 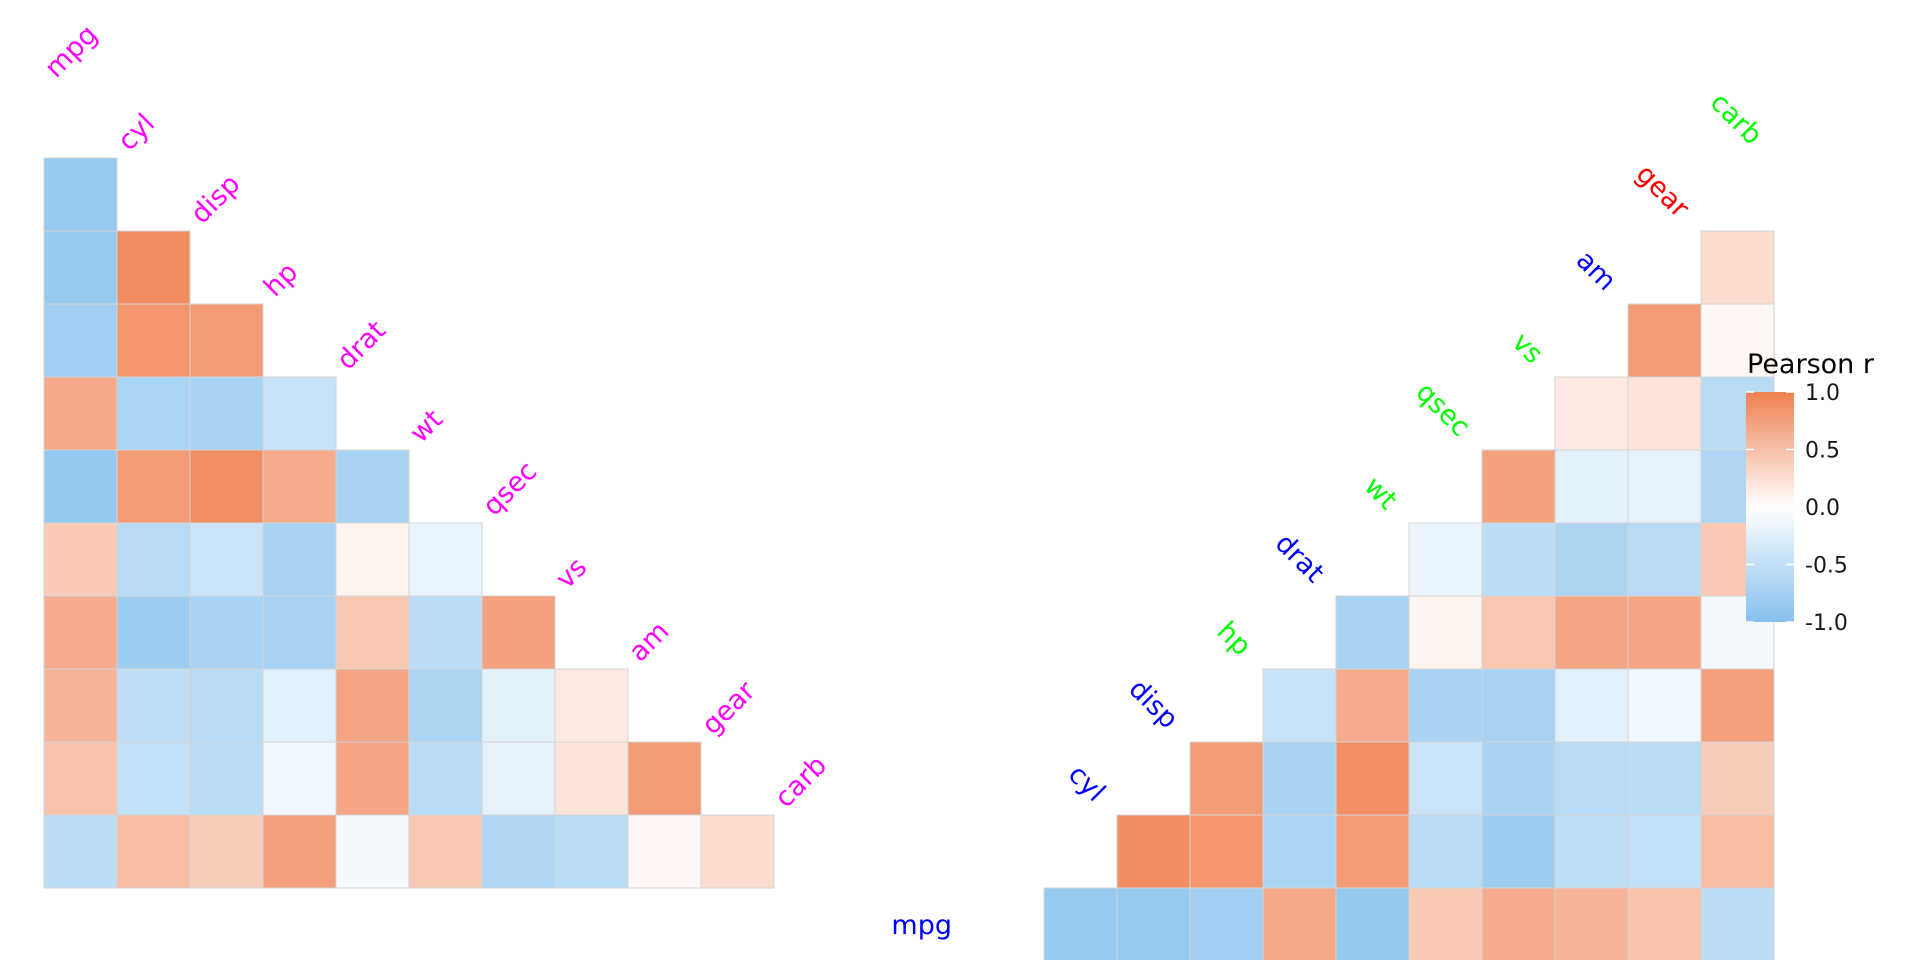 What do you see at coordinates (1822, 393) in the screenshot?
I see `legend-tick-label: 1.0` at bounding box center [1822, 393].